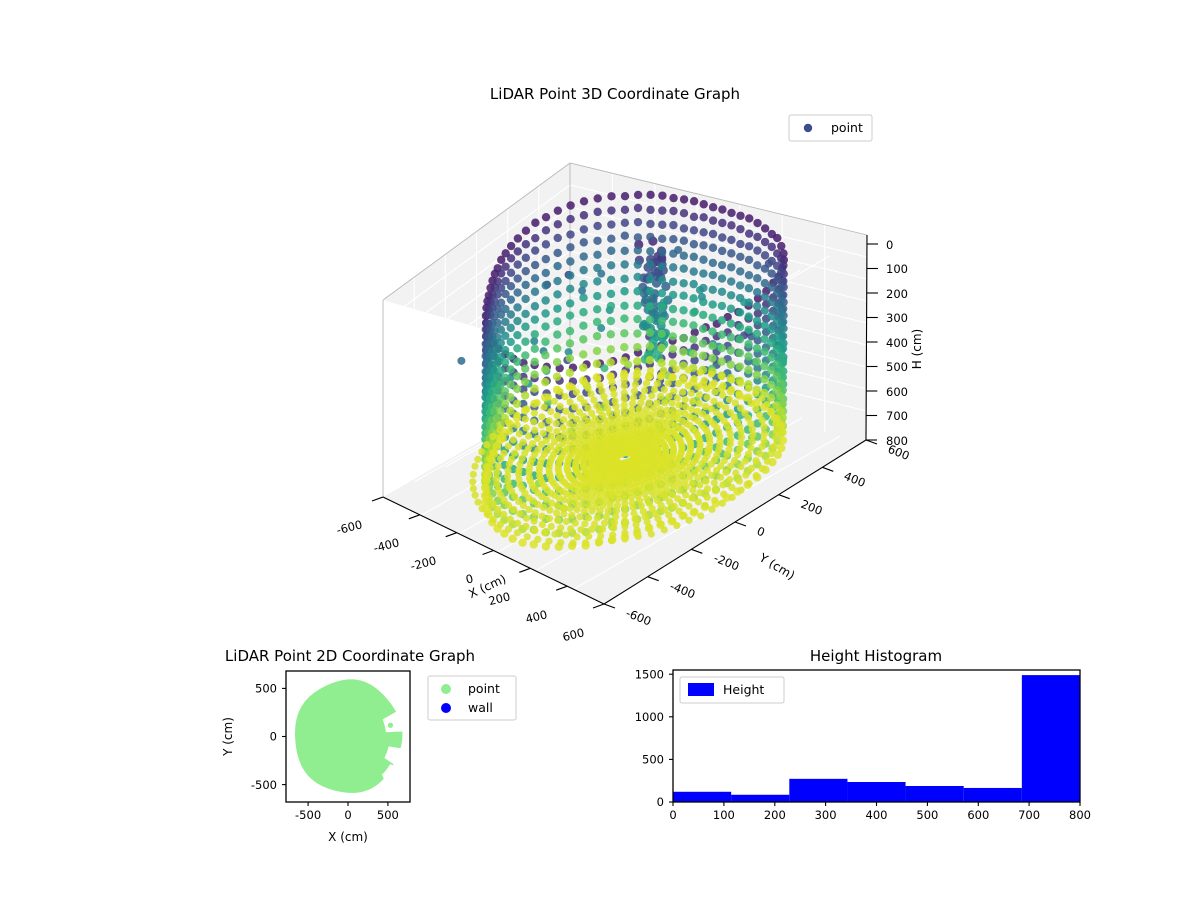  Describe the element at coordinates (830, 128) in the screenshot. I see `legend-3d: point` at that location.